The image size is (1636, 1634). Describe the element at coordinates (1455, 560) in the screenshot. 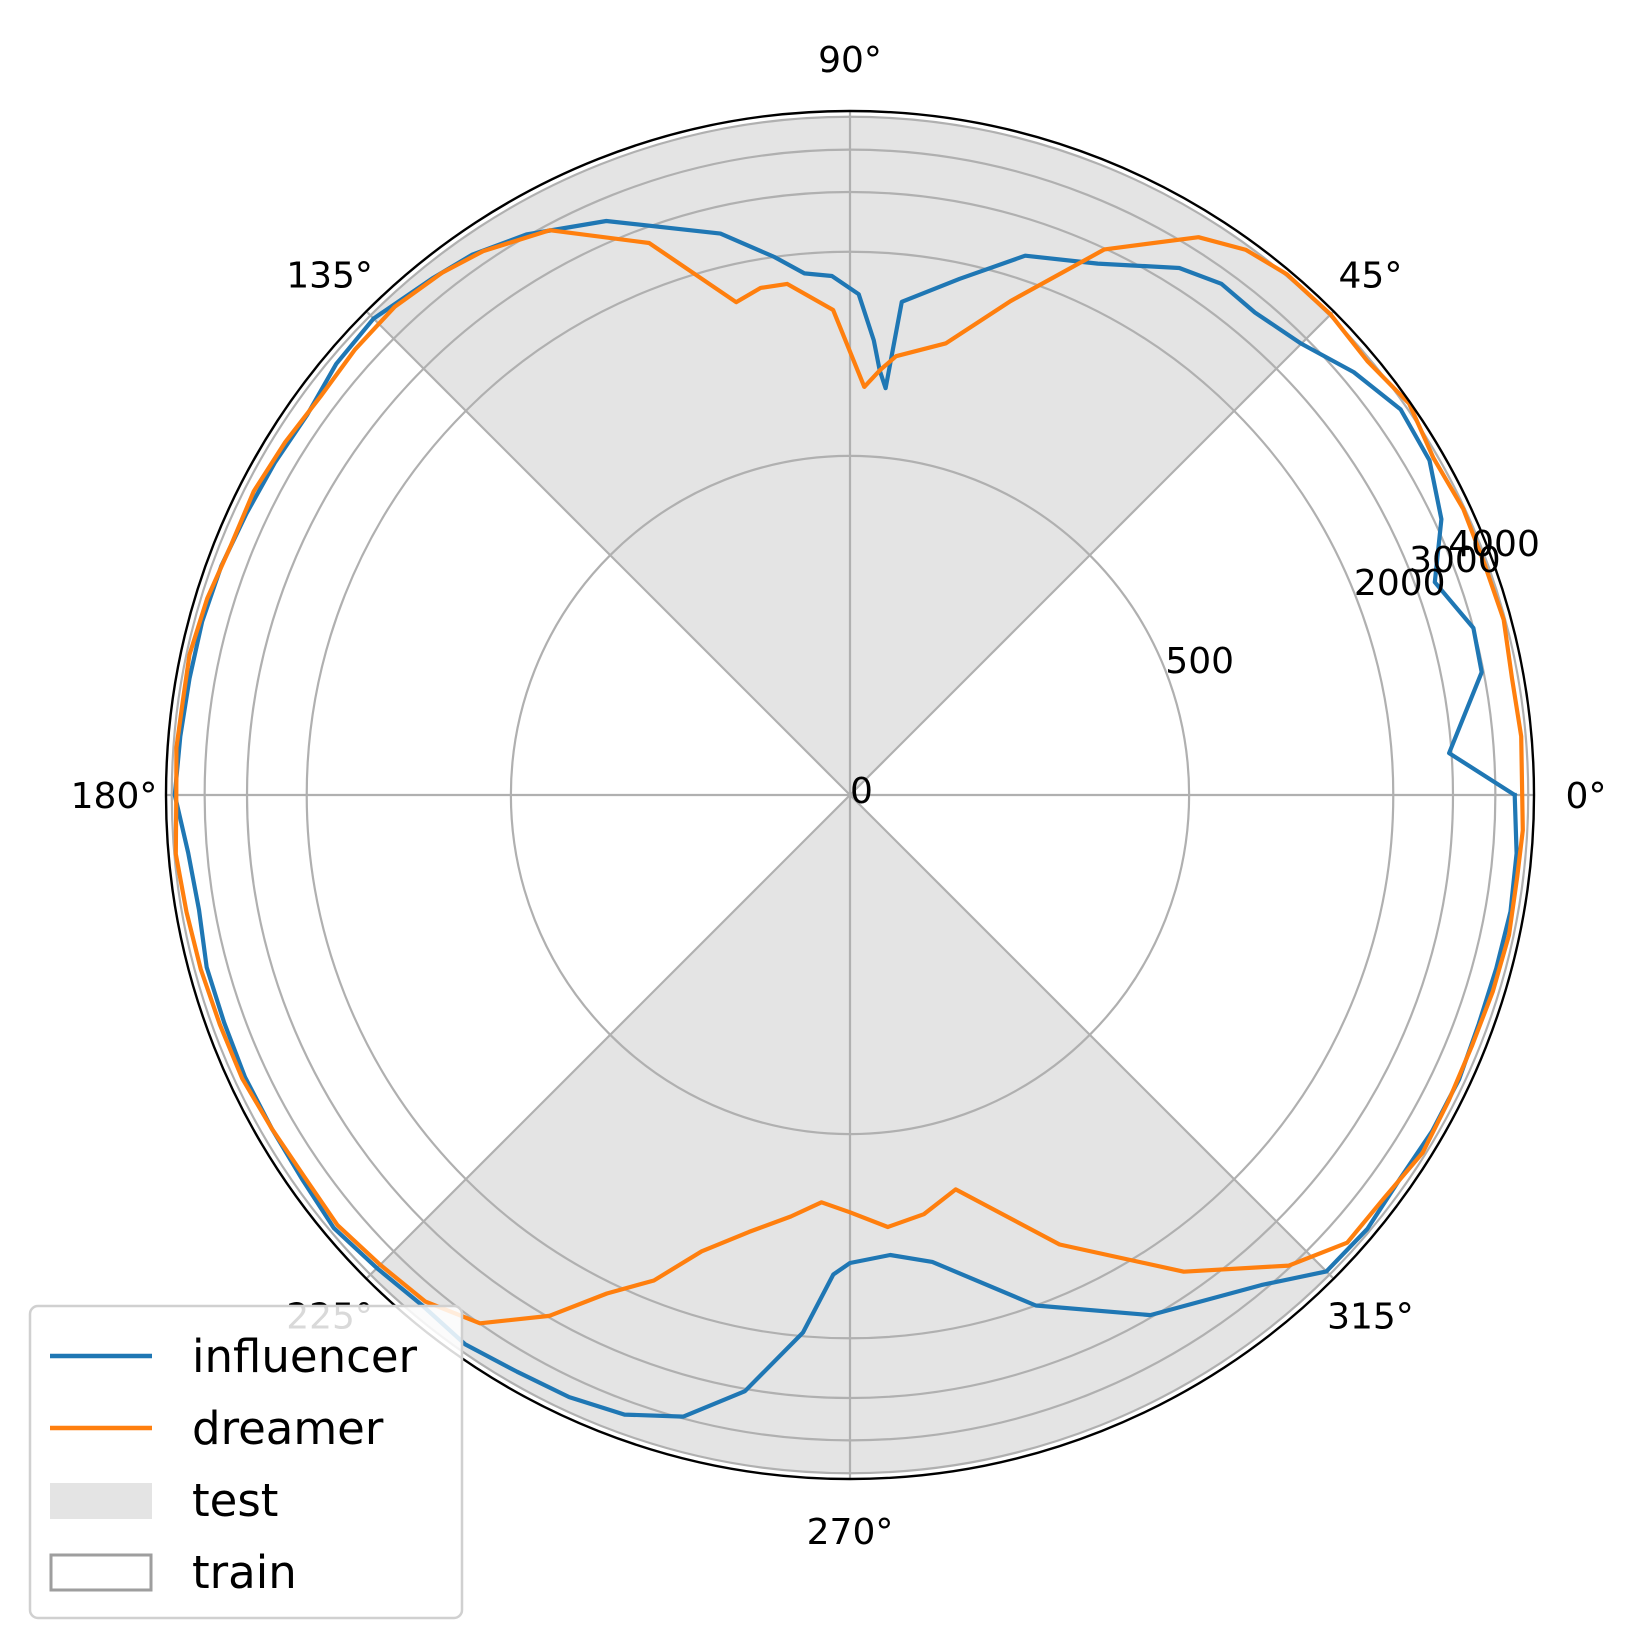

I see `radial-tick-label: 3000` at that location.